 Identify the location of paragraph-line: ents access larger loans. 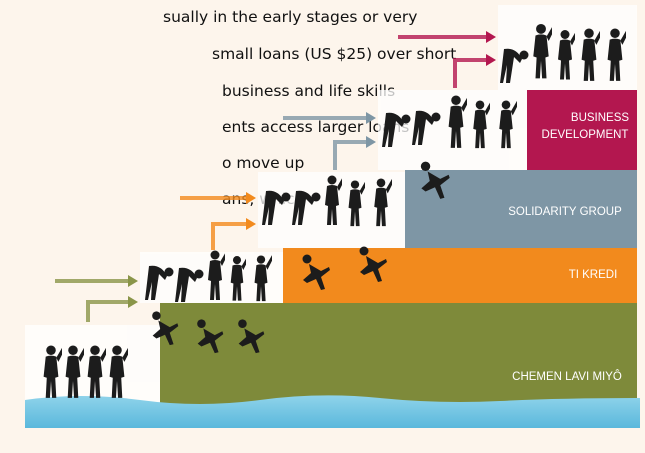
(315, 127).